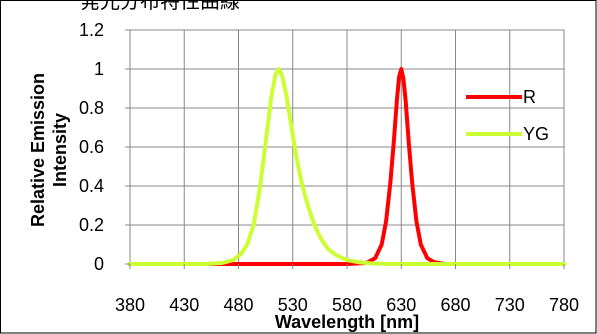 The width and height of the screenshot is (597, 334). I want to click on y-axis-ticks: 0 0.2 0.4 0.6 0.8 1 1.2, so click(104, 147).